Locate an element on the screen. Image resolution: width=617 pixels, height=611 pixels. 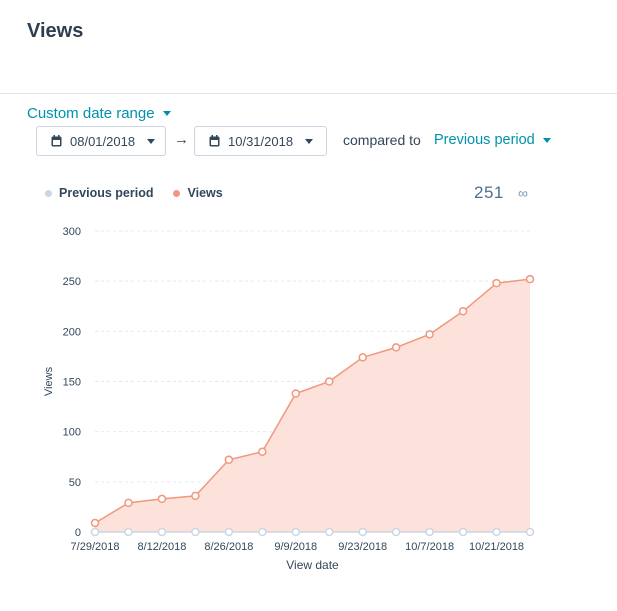
start-date-value: 08/01/2018 is located at coordinates (103, 141).